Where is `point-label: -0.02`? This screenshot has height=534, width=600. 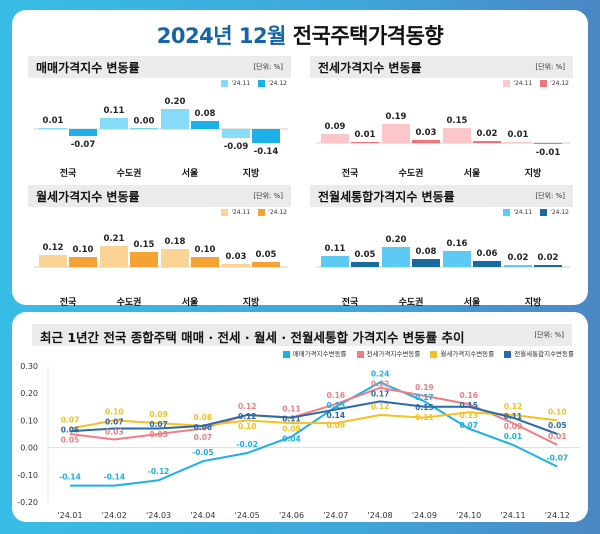 point-label: -0.02 is located at coordinates (247, 444).